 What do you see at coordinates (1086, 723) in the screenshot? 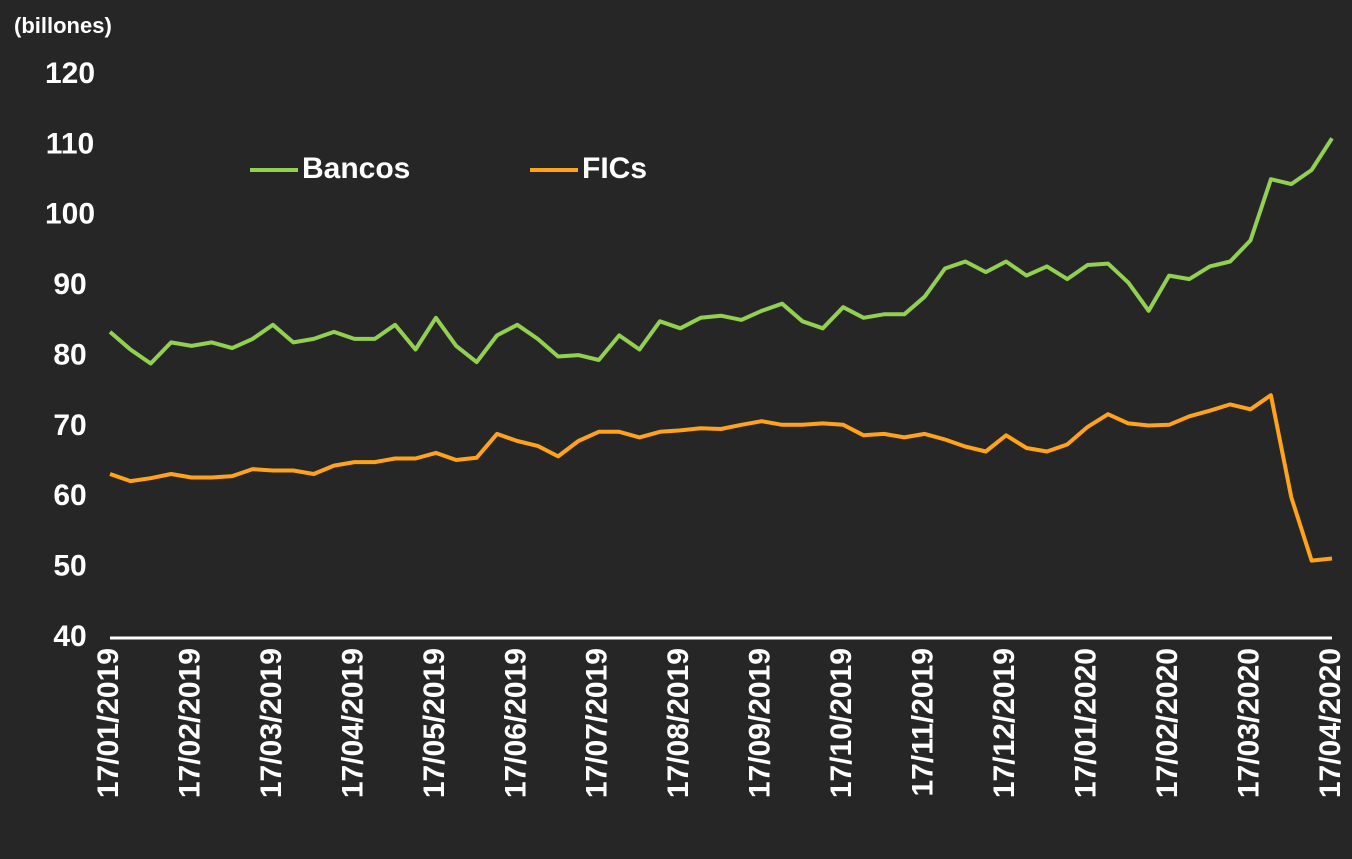
I see `x-tick-label: 17/01/2020` at bounding box center [1086, 723].